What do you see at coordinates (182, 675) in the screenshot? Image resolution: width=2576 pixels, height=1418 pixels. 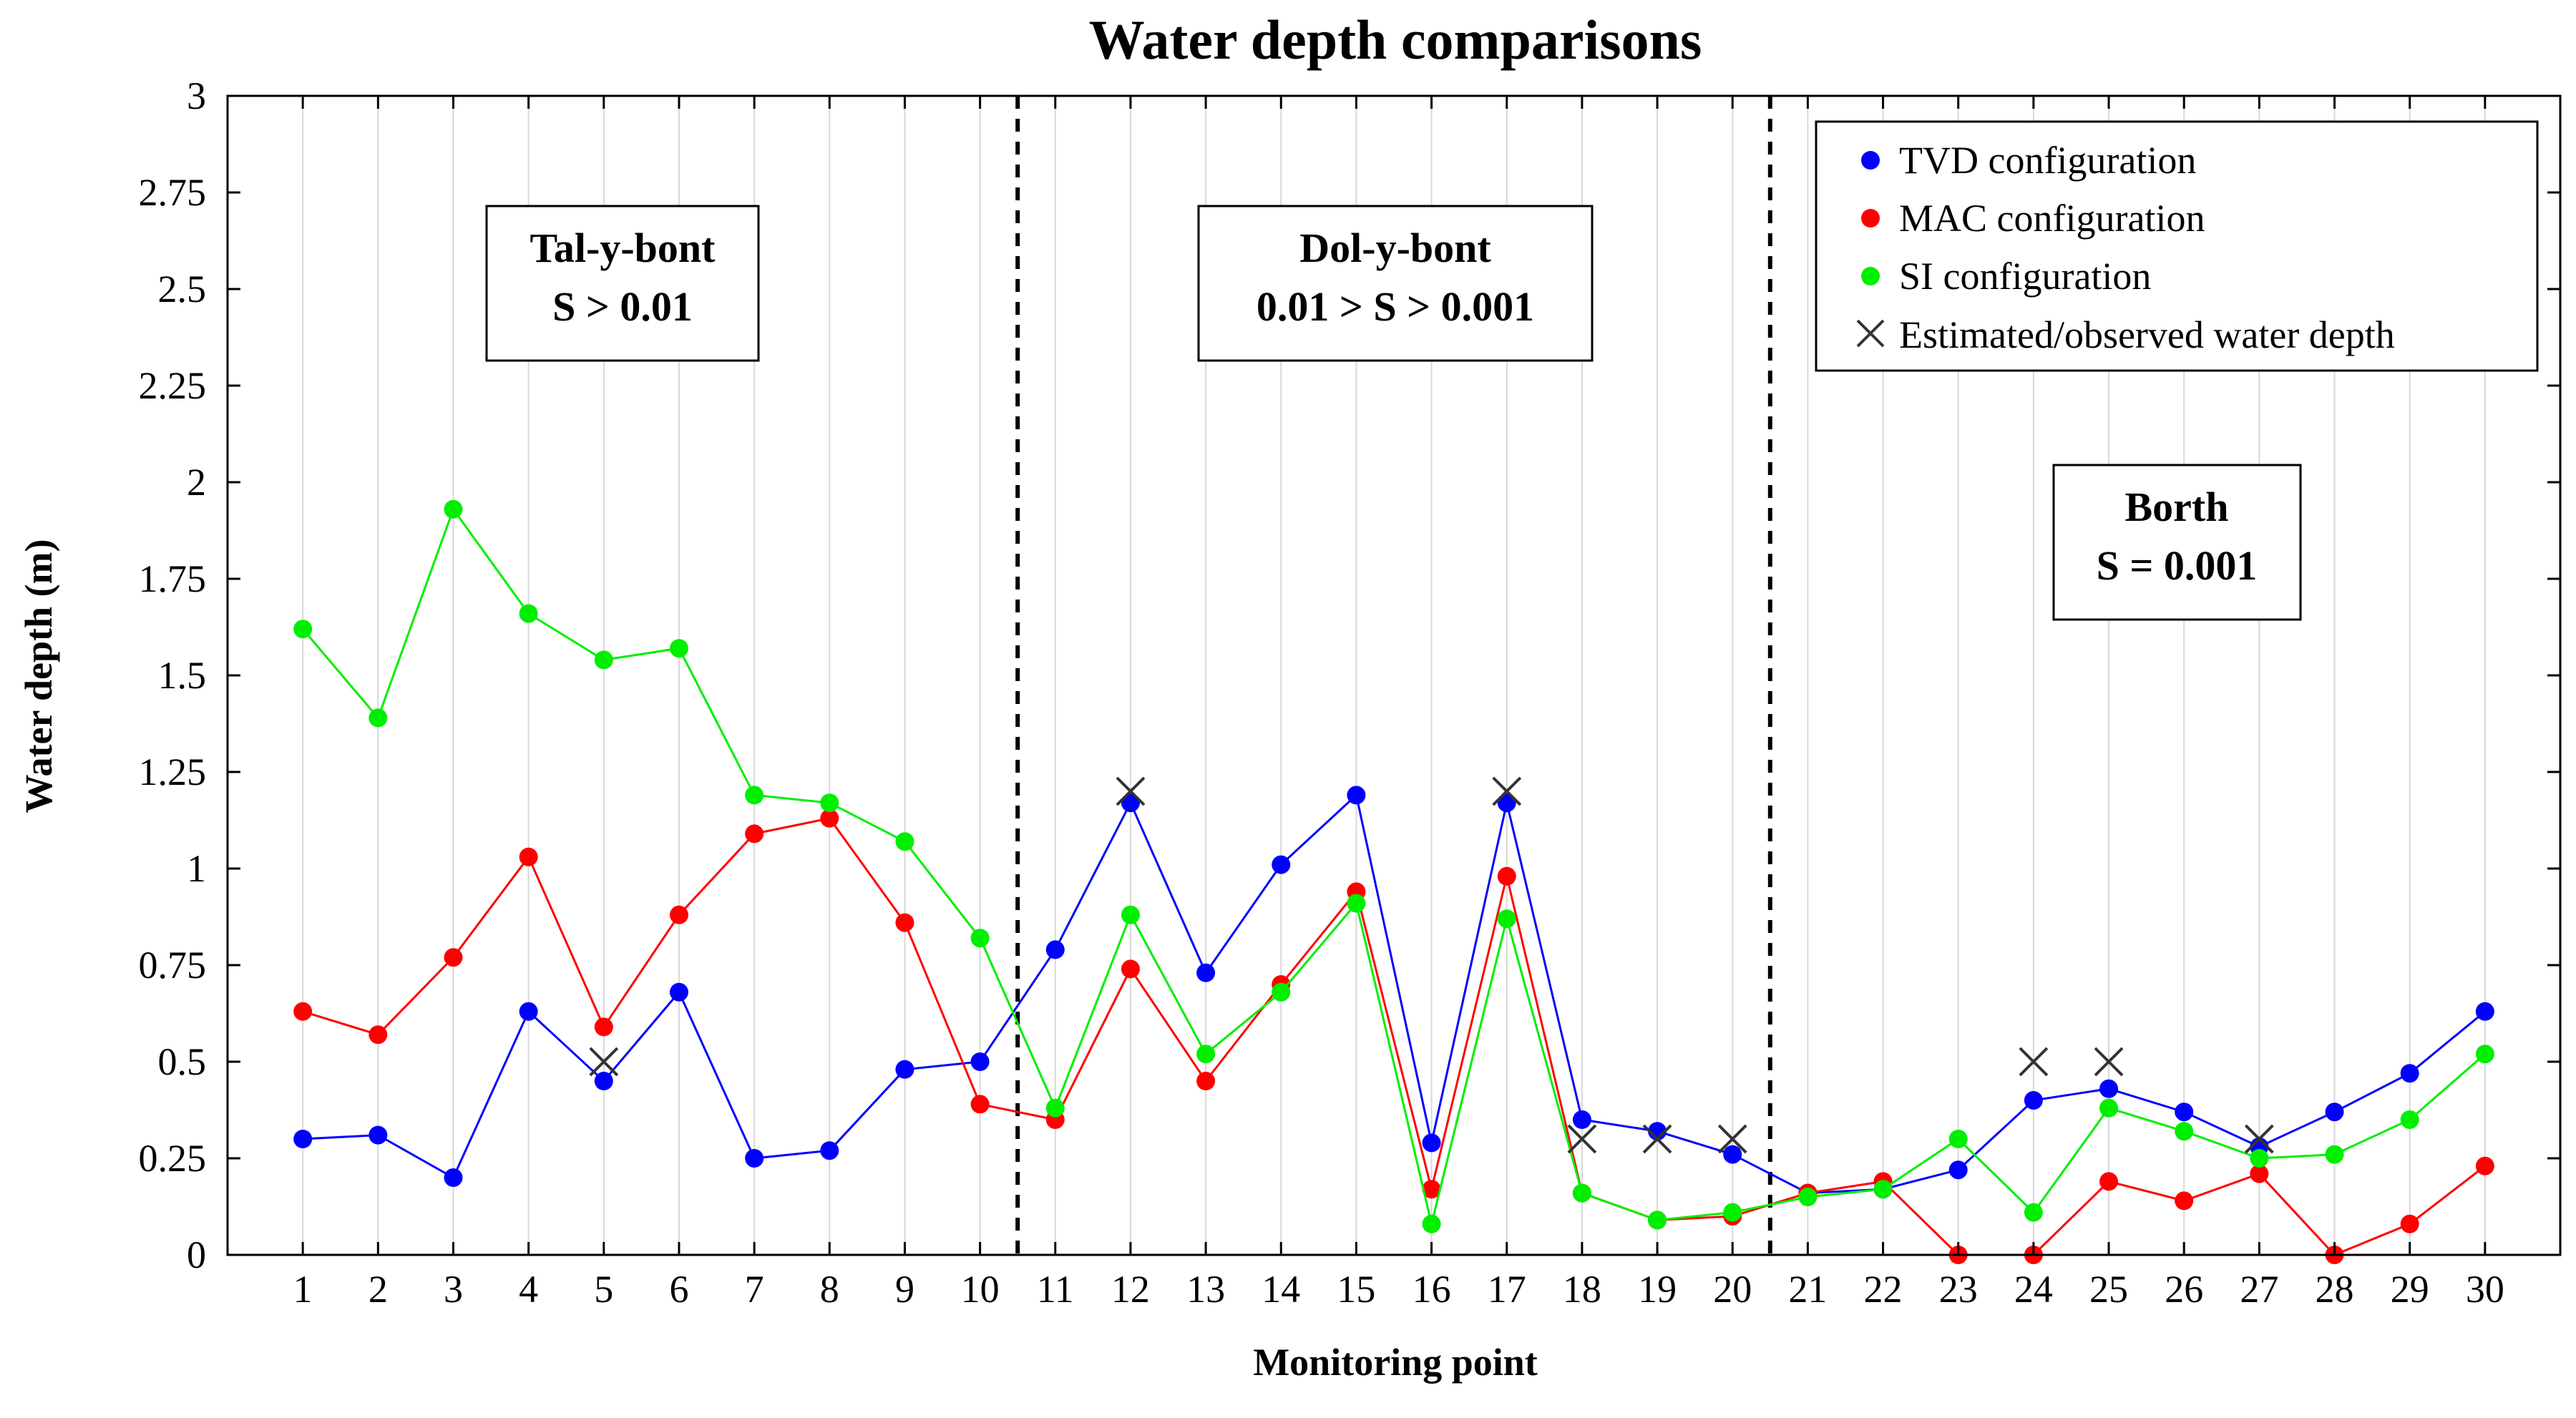 I see `y-tick-label: 1.5` at bounding box center [182, 675].